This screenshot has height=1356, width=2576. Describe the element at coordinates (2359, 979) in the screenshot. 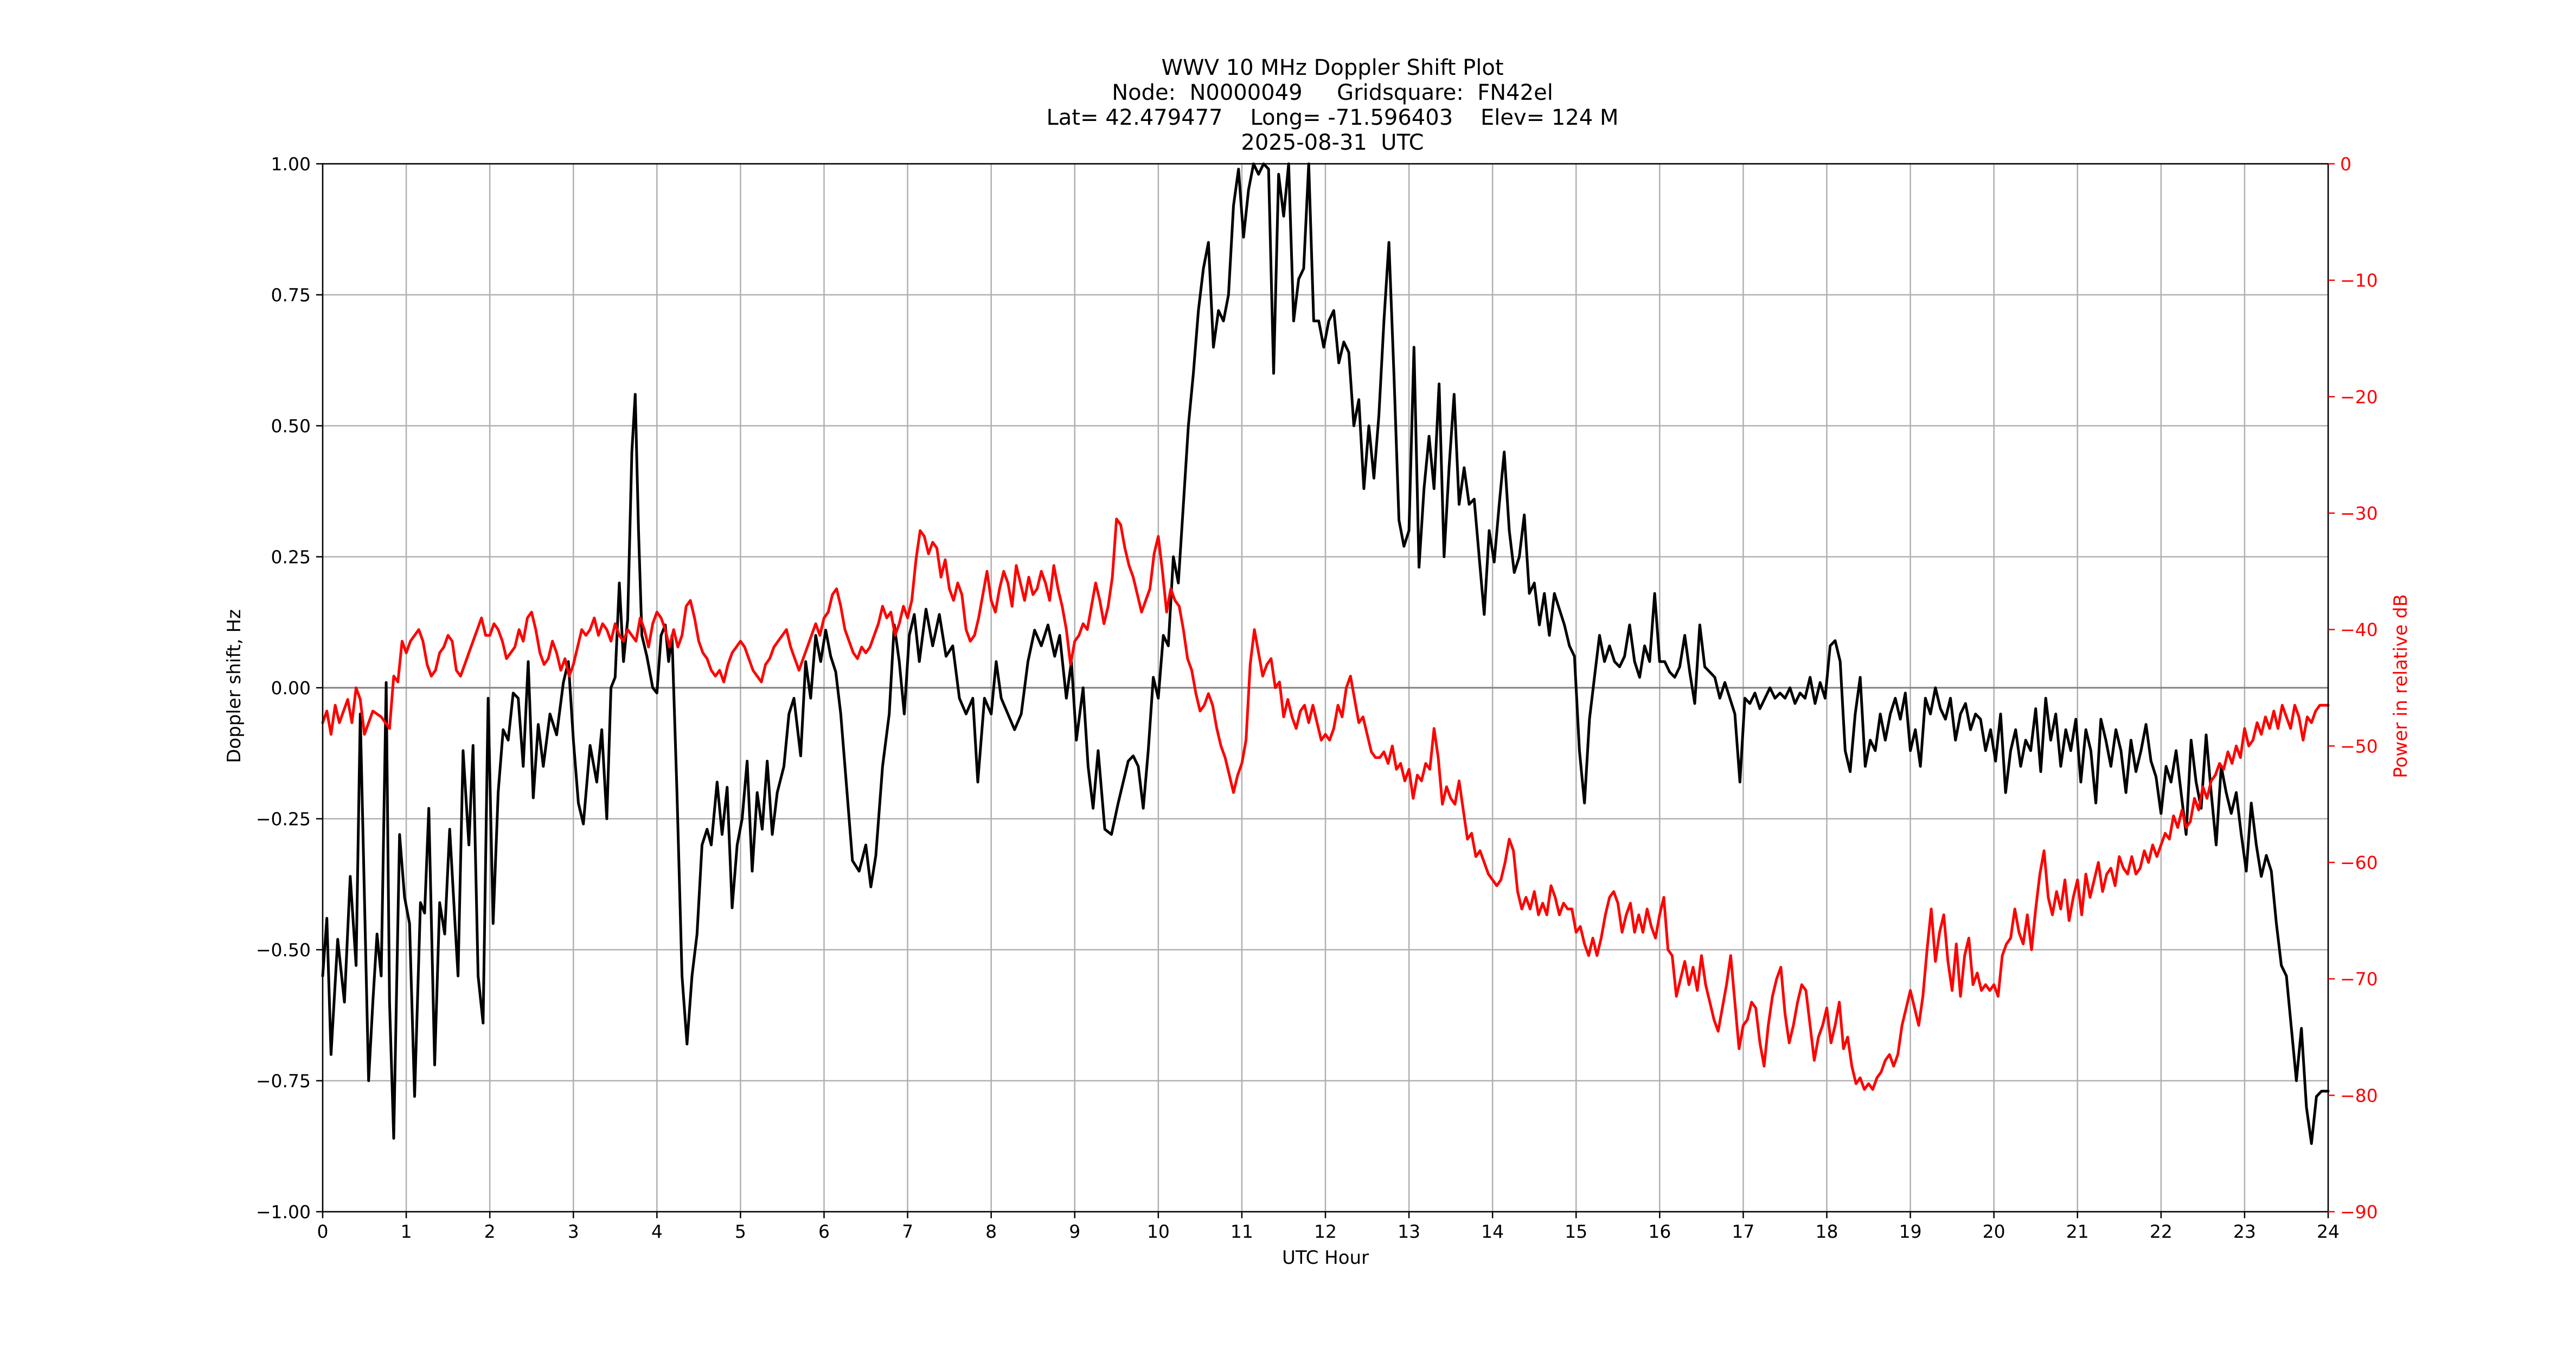

I see `y-right-tick-label: −70` at that location.